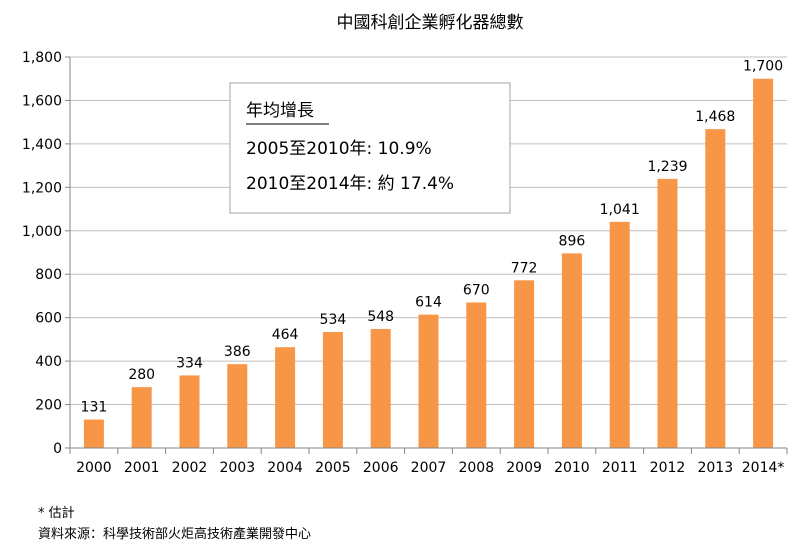 This screenshot has height=553, width=800. What do you see at coordinates (42, 101) in the screenshot?
I see `y-tick-label: 1,600` at bounding box center [42, 101].